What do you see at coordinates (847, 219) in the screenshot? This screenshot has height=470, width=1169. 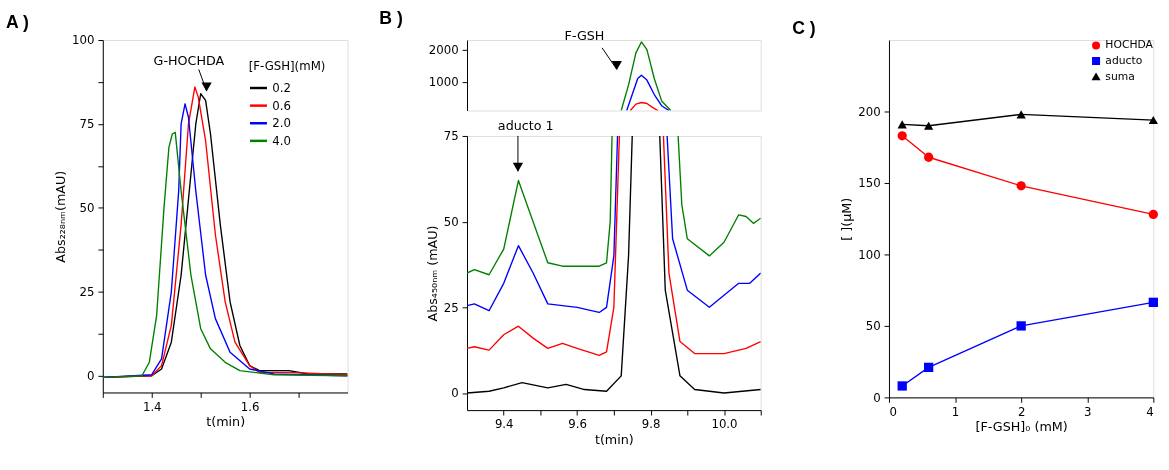 I see `y-axis-title: [ ](μM)` at bounding box center [847, 219].